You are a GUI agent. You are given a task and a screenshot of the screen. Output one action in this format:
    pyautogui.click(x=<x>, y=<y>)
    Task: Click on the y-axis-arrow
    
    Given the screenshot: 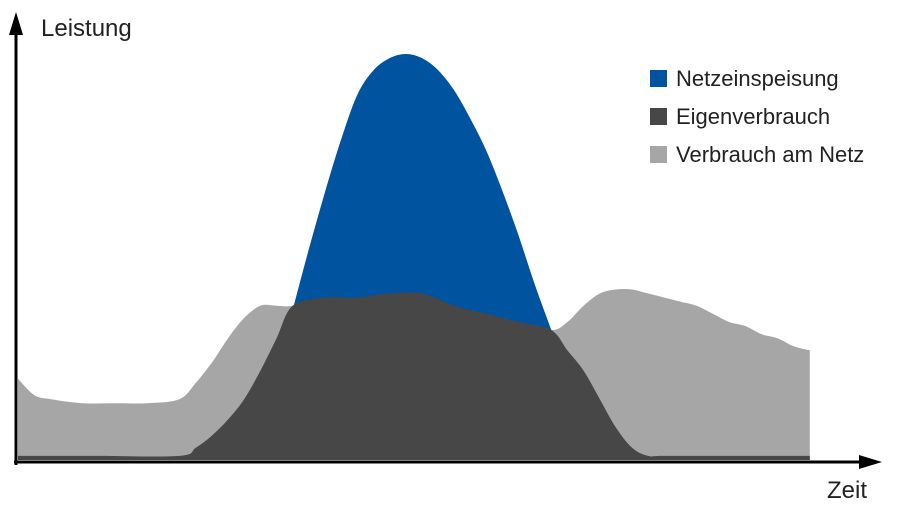 What is the action you would take?
    pyautogui.click(x=16, y=23)
    